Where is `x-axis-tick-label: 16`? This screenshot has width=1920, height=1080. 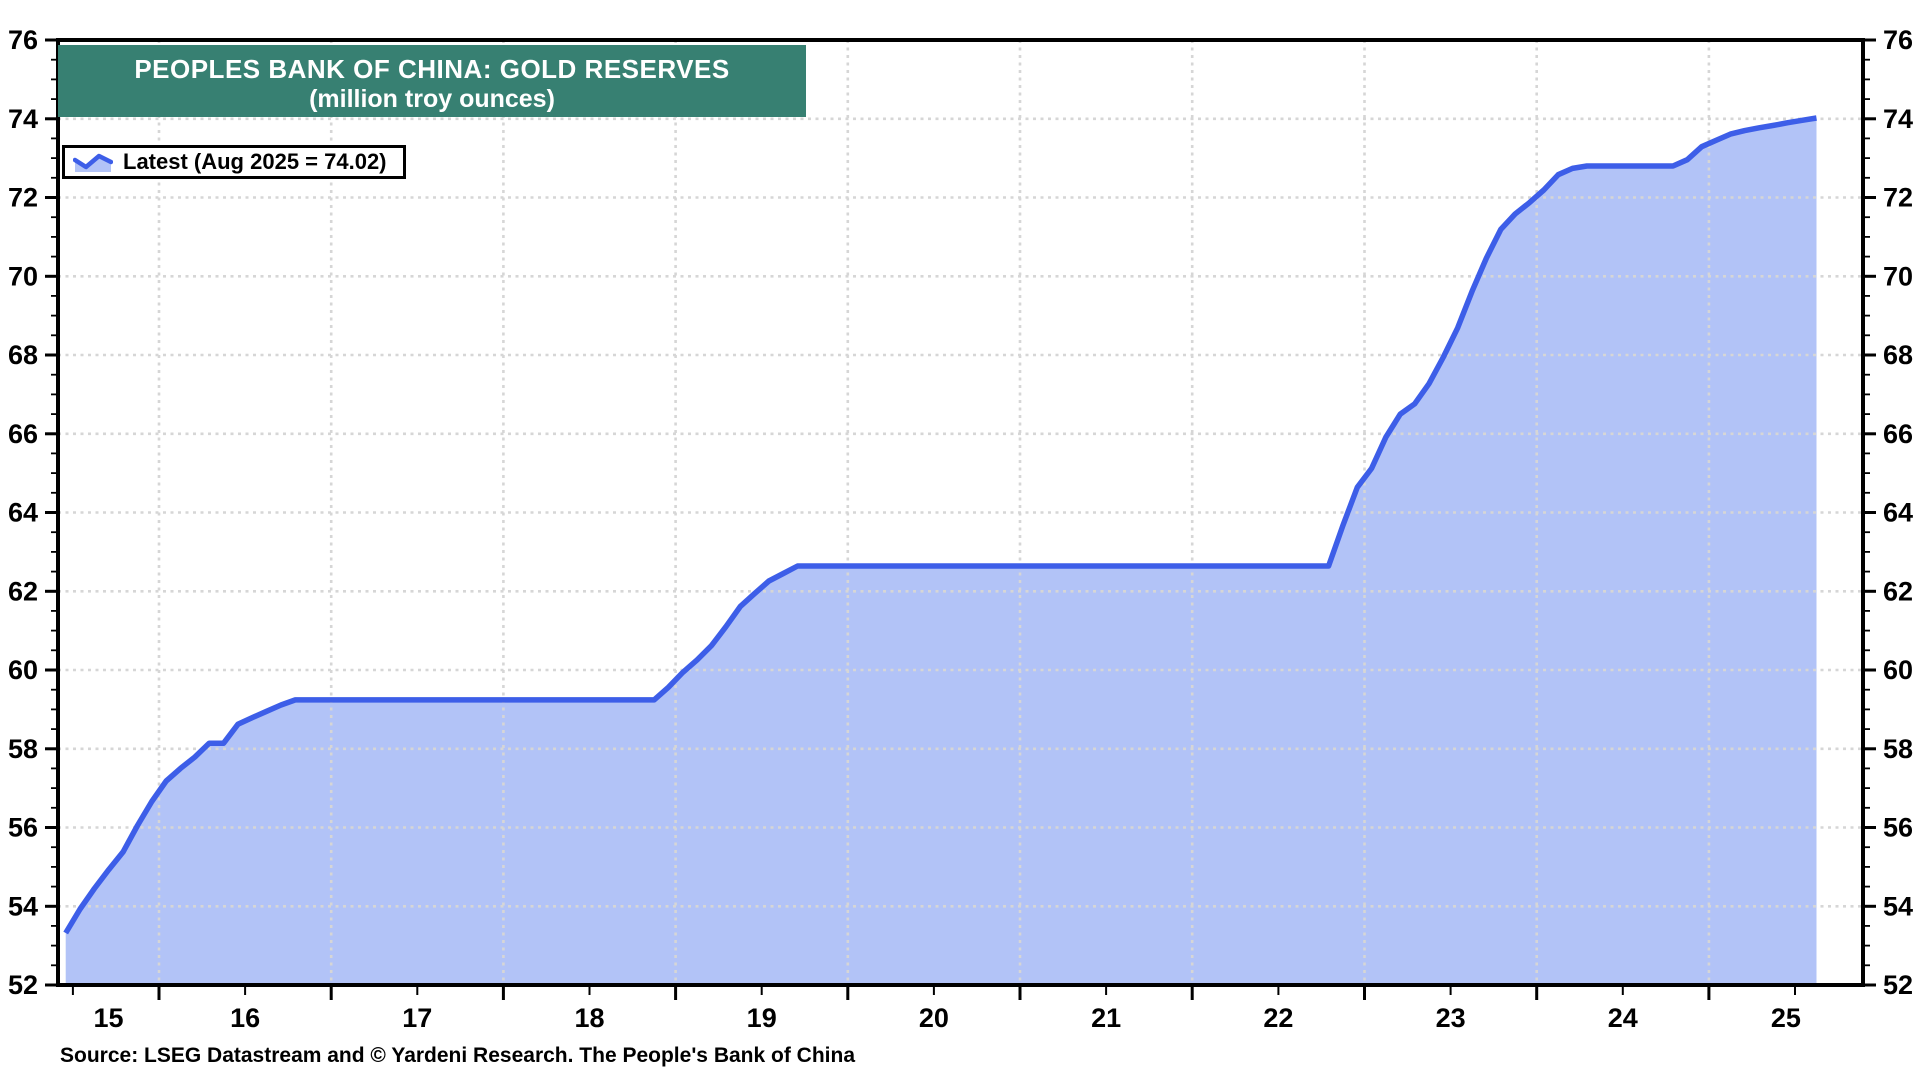
x-axis-tick-label: 16 is located at coordinates (245, 1018).